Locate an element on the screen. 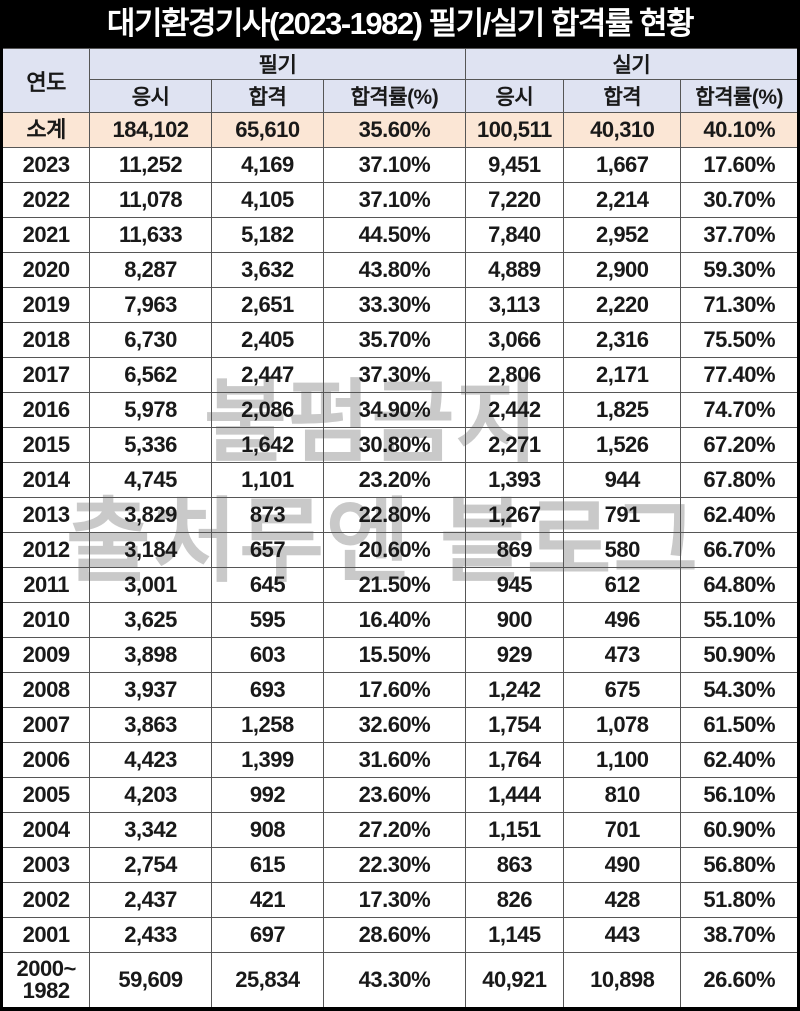 This screenshot has height=1011, width=800. table-row: 2023 11,252 4,169 37.10% 9,451 1,667 17.60% is located at coordinates (399, 165).